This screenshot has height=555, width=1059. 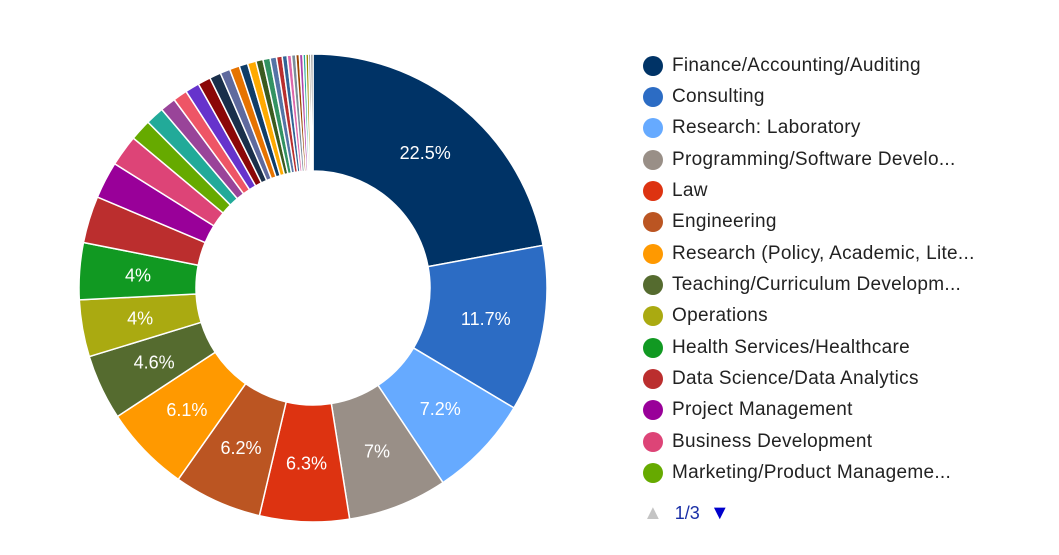 What do you see at coordinates (690, 191) in the screenshot?
I see `legend-label: Law` at bounding box center [690, 191].